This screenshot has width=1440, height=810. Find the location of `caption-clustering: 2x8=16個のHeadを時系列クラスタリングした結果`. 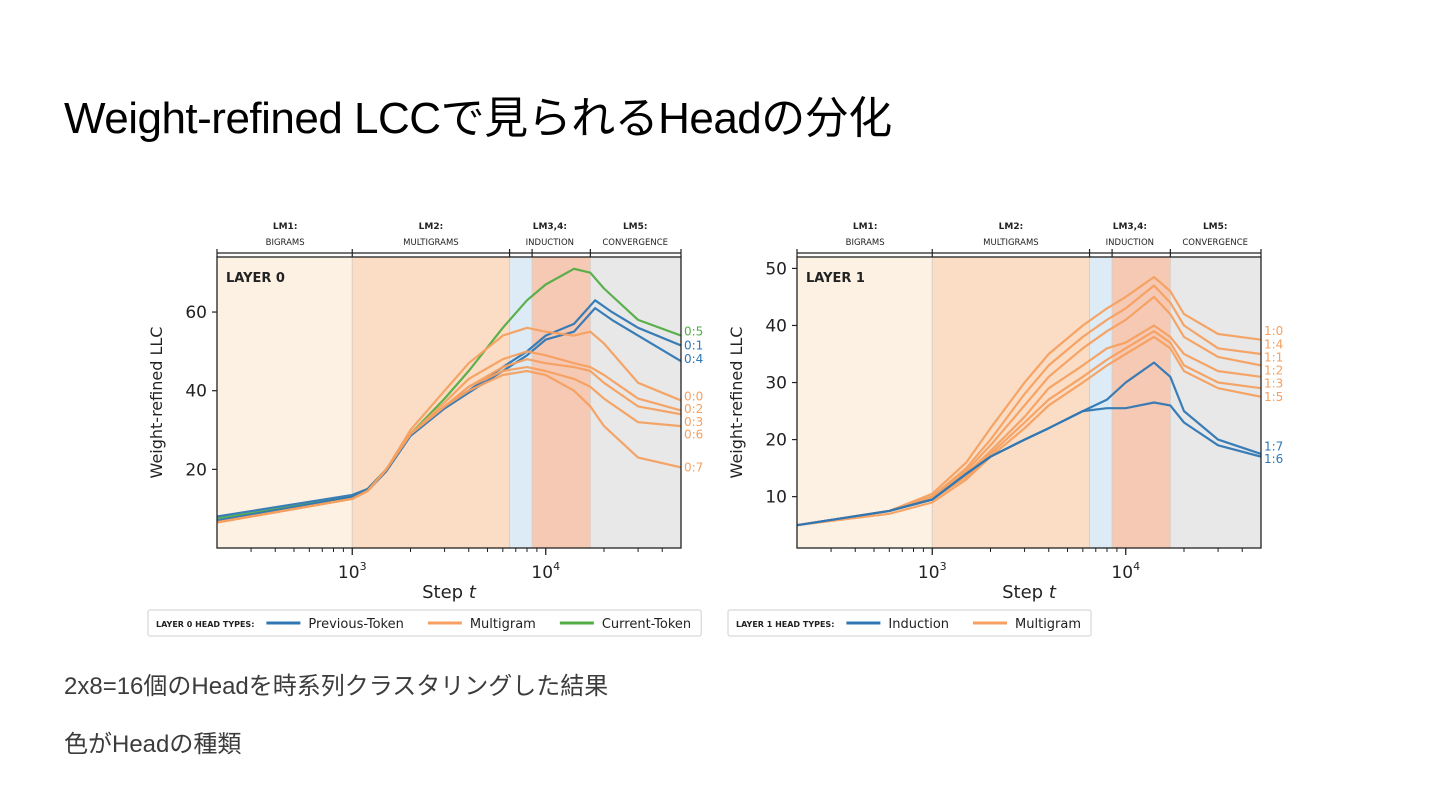

caption-clustering: 2x8=16個のHeadを時系列クラスタリングした結果 is located at coordinates (336, 686).